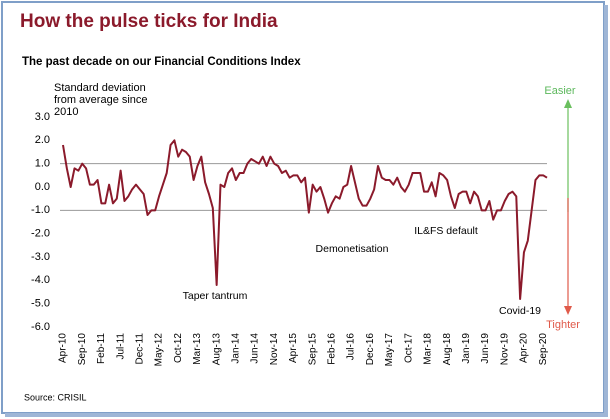  Describe the element at coordinates (466, 348) in the screenshot. I see `x-tick-label: Jan-19` at that location.